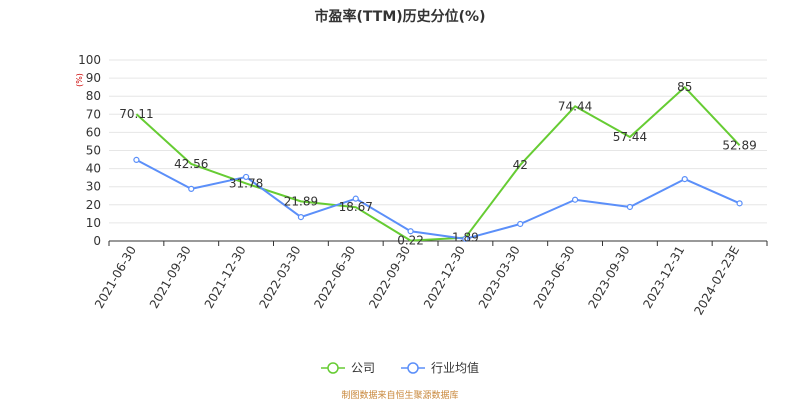  I want to click on legend: 公司 行业均值, so click(400, 367).